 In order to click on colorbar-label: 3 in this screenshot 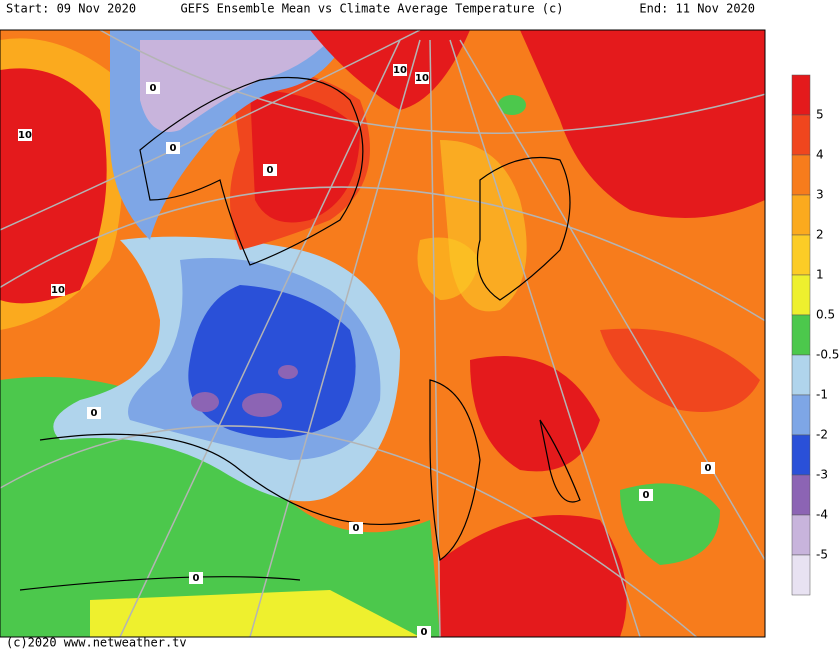, I will do `click(820, 195)`.